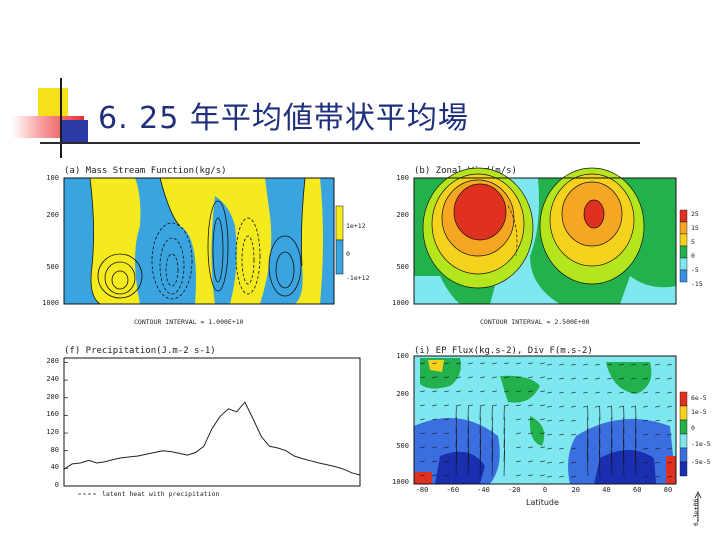 The image size is (720, 540). What do you see at coordinates (545, 490) in the screenshot?
I see `panel-i-xtick: 0` at bounding box center [545, 490].